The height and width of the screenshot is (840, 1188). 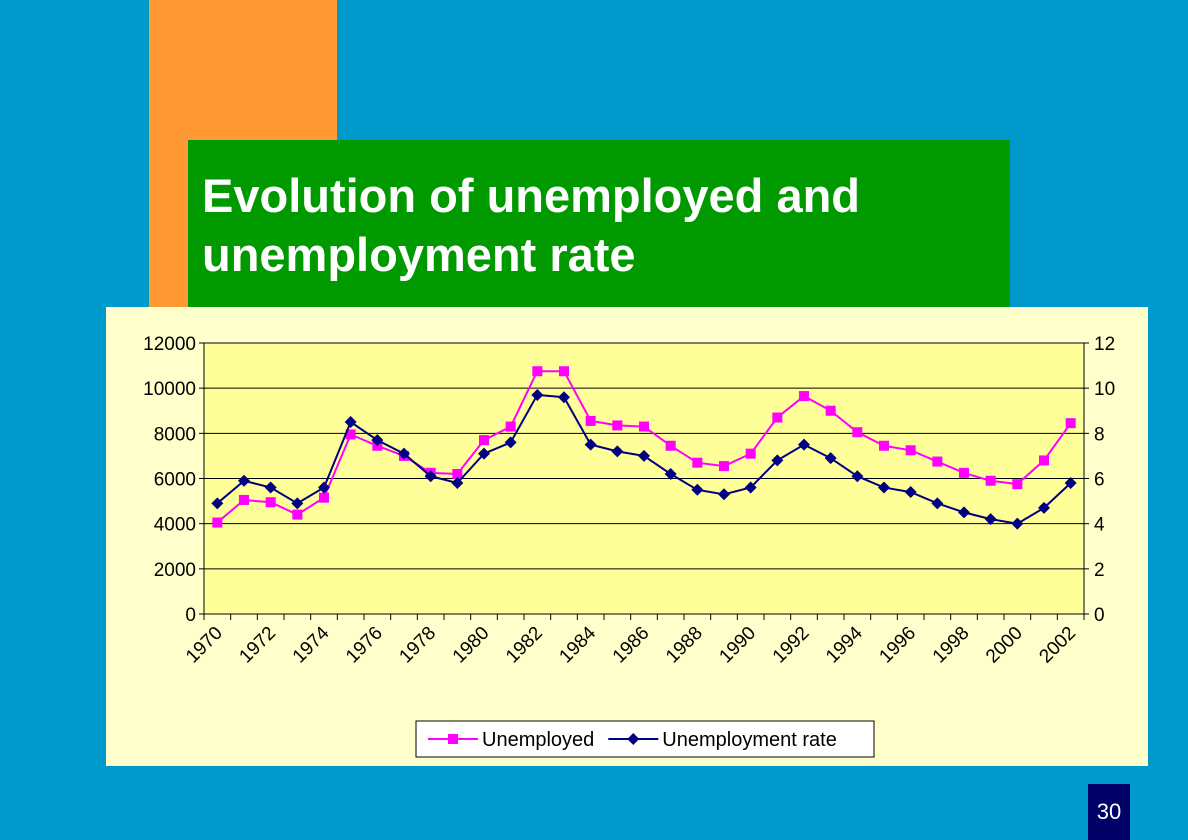 What do you see at coordinates (1099, 480) in the screenshot?
I see `right-axis-tick-label: 6` at bounding box center [1099, 480].